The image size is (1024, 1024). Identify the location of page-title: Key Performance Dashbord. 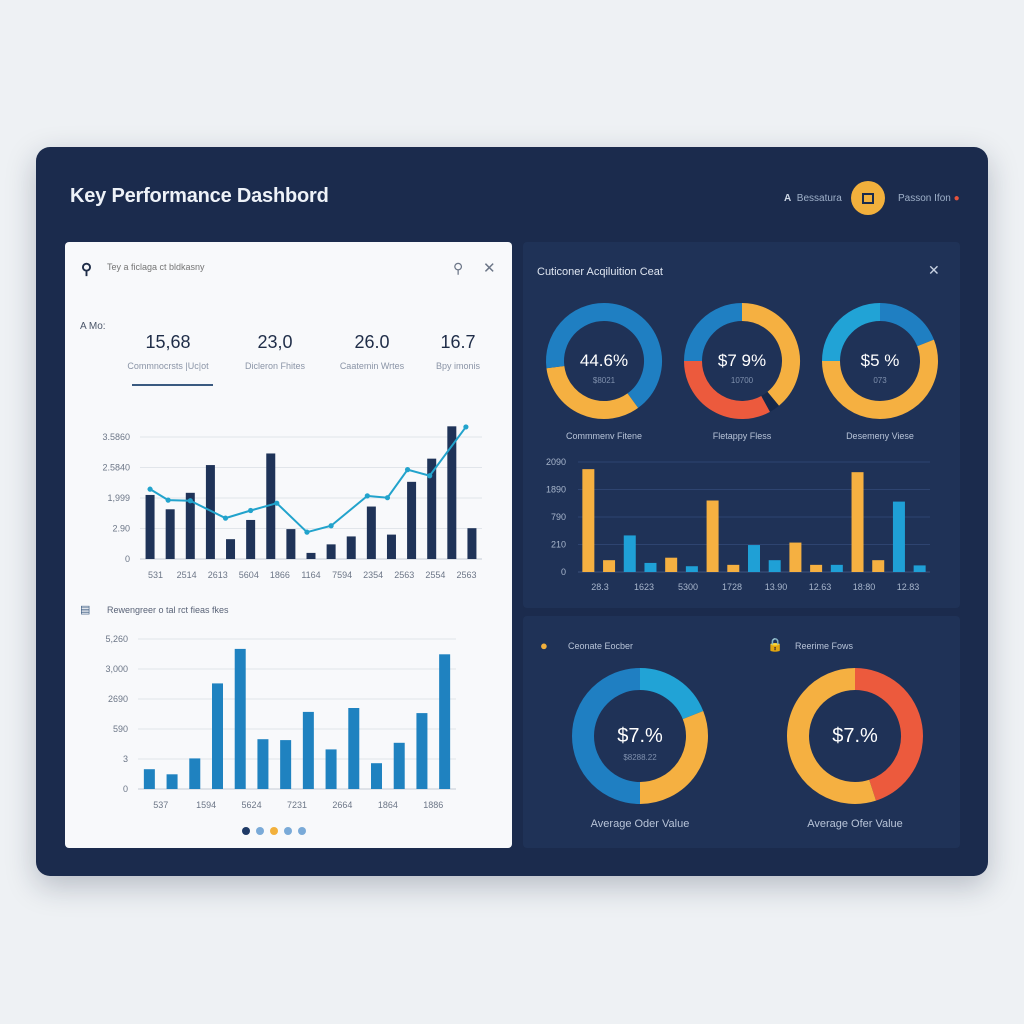
(199, 196).